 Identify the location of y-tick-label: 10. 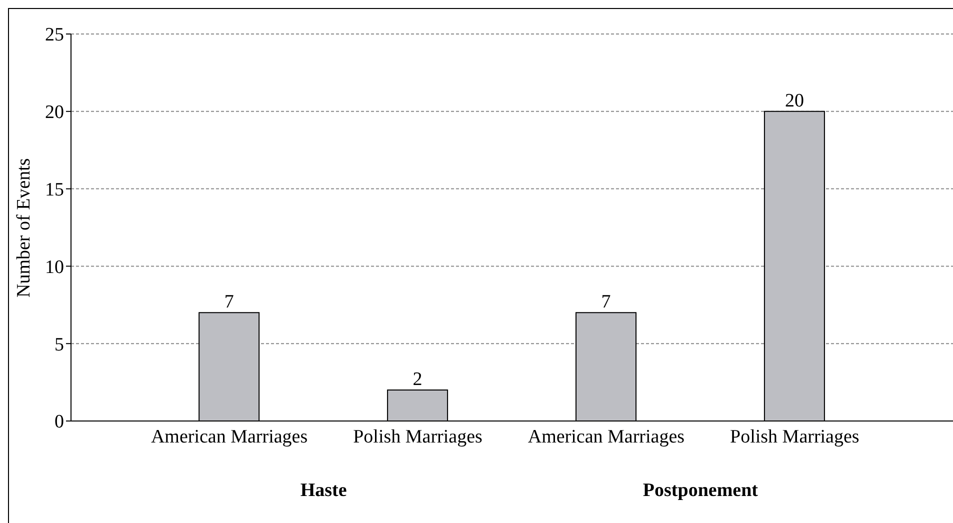
(54, 267).